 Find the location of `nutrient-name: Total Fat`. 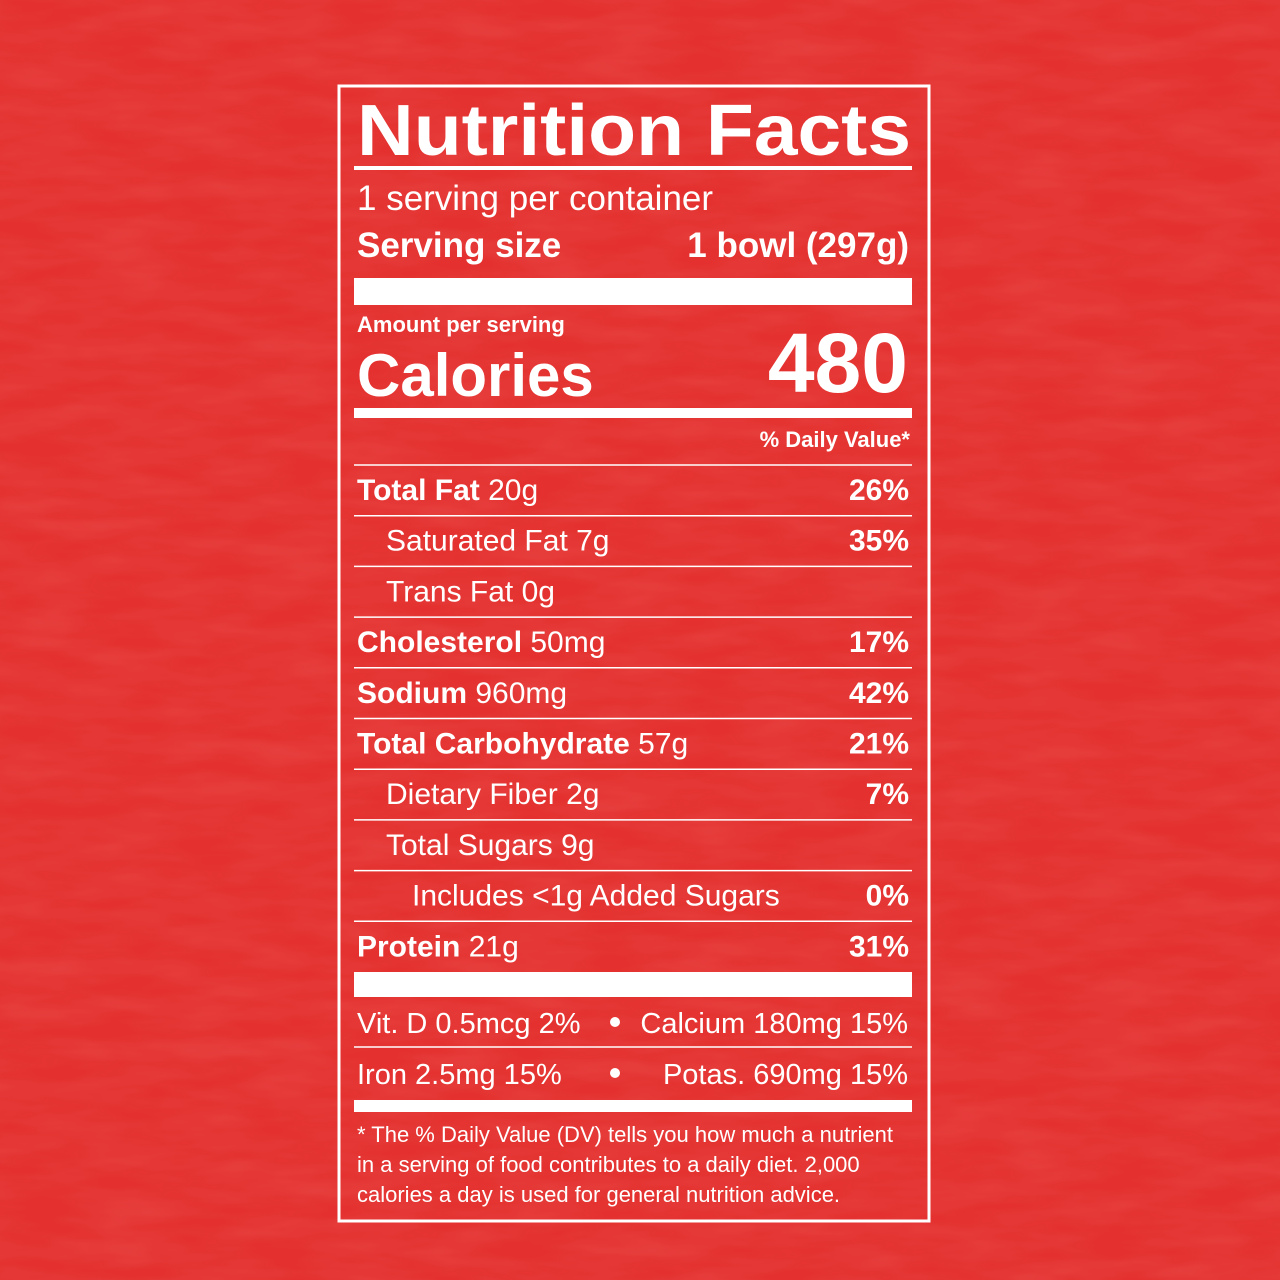

nutrient-name: Total Fat is located at coordinates (418, 490).